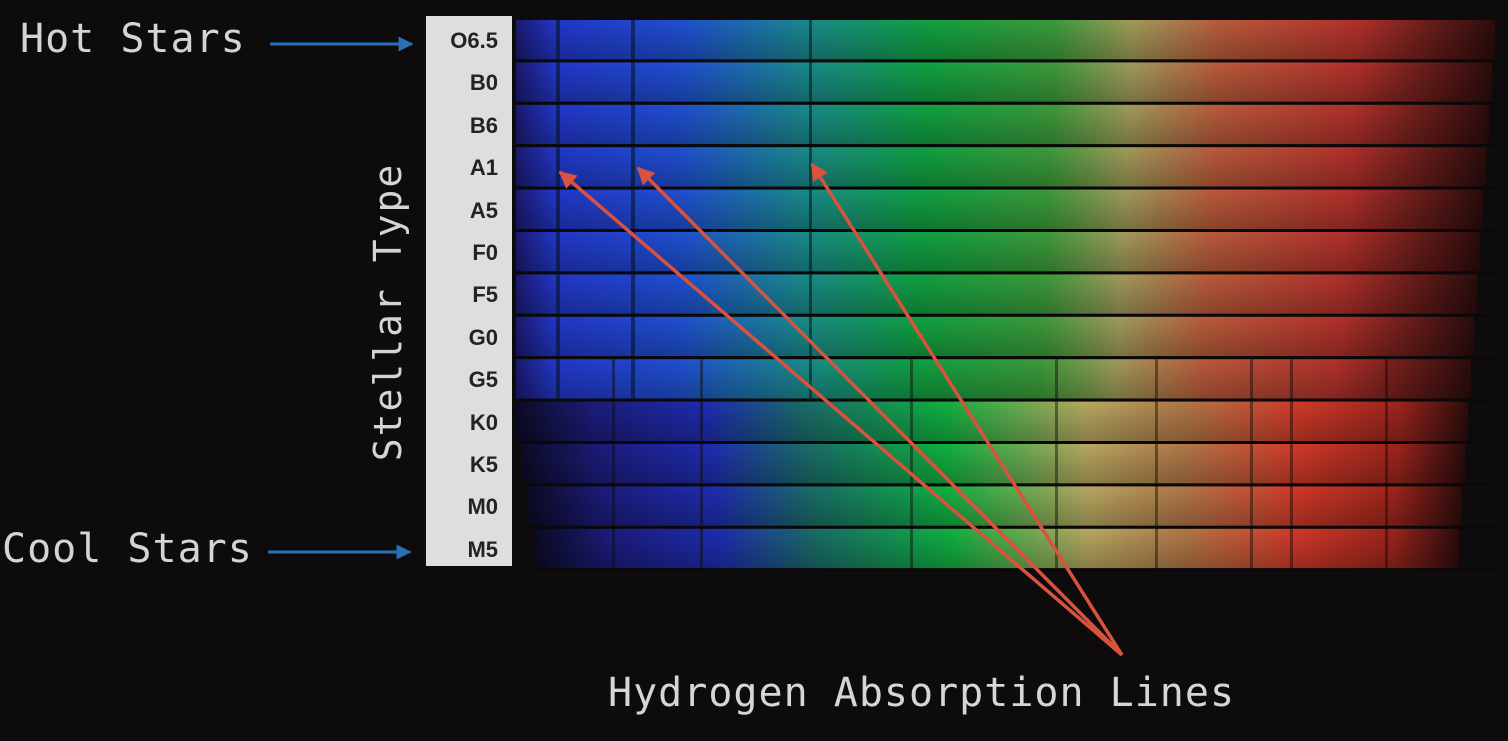 This screenshot has height=741, width=1508. I want to click on stellar-type-label: A1, so click(483, 168).